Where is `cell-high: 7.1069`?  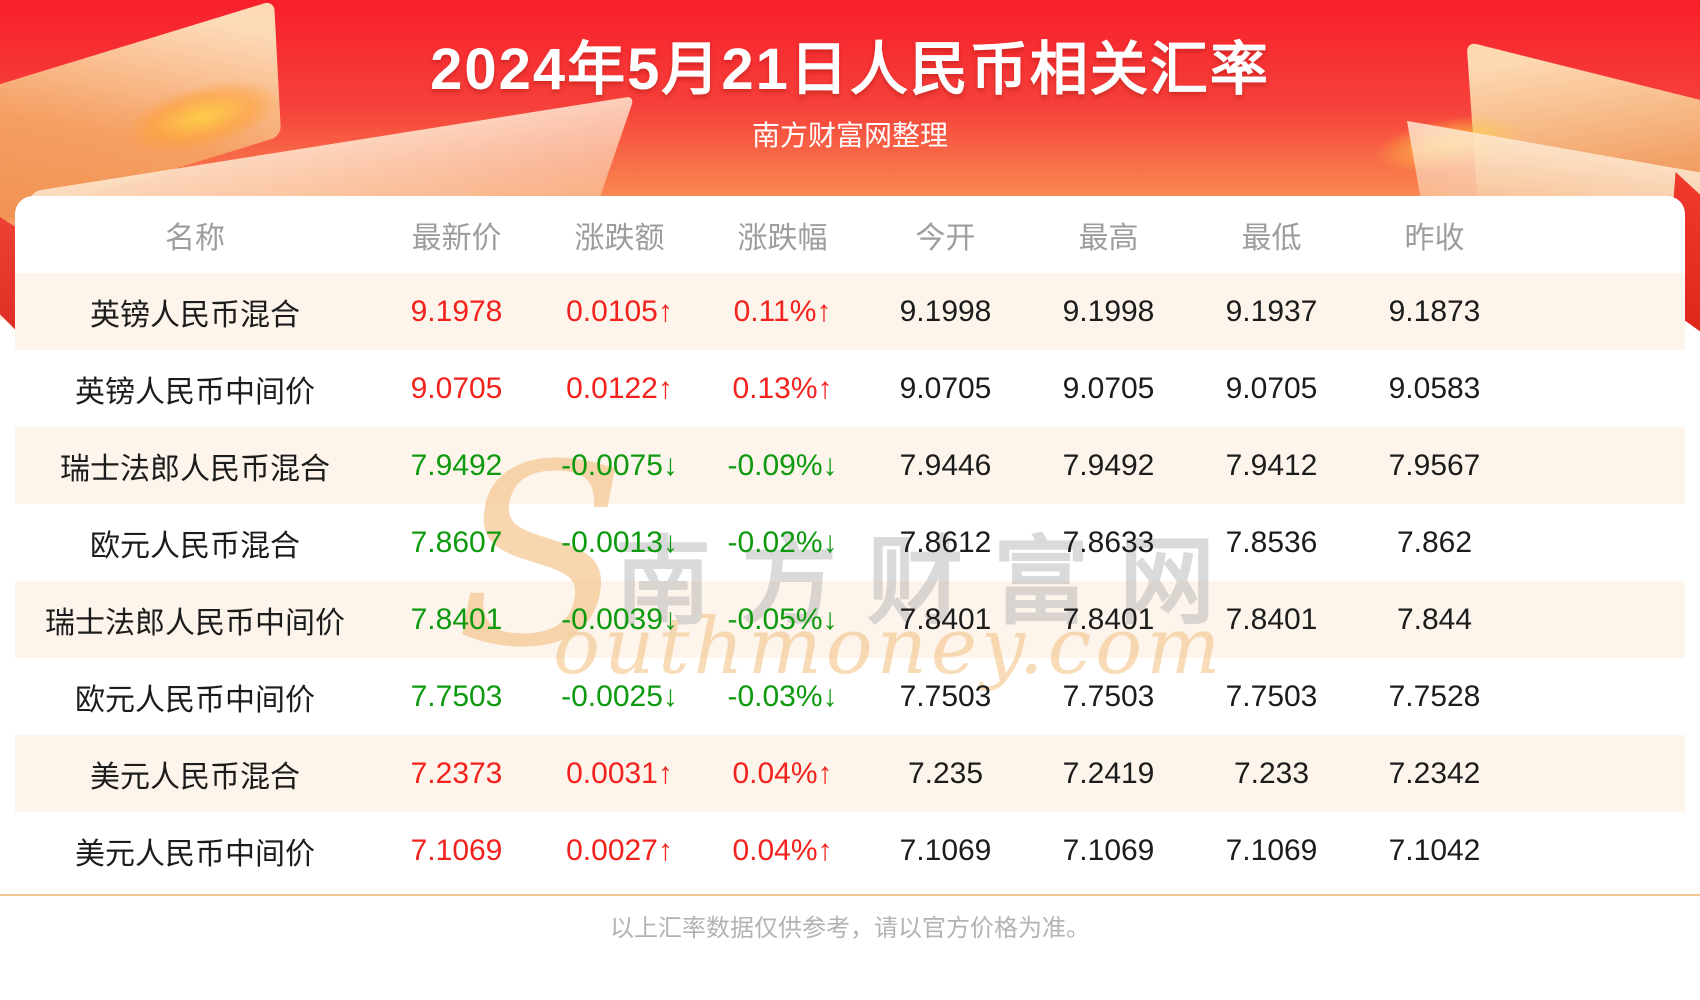
cell-high: 7.1069 is located at coordinates (1108, 850).